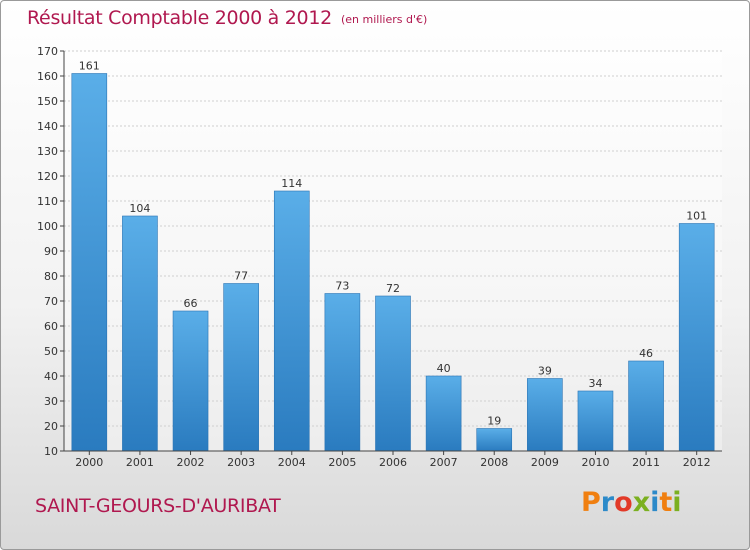  Describe the element at coordinates (47, 101) in the screenshot. I see `y-tick-label: 150` at that location.